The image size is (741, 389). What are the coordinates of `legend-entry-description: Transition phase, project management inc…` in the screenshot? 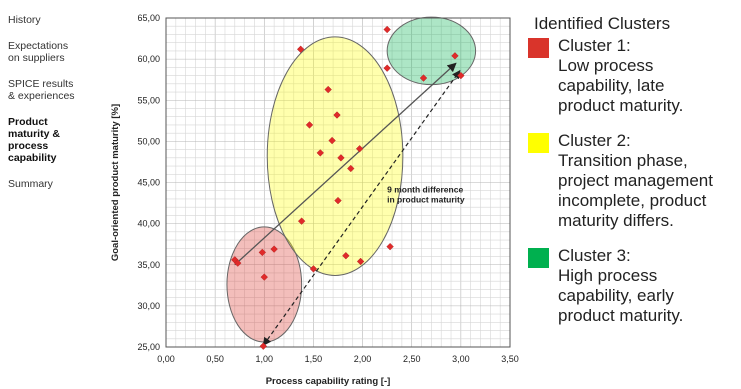 It's located at (635, 190).